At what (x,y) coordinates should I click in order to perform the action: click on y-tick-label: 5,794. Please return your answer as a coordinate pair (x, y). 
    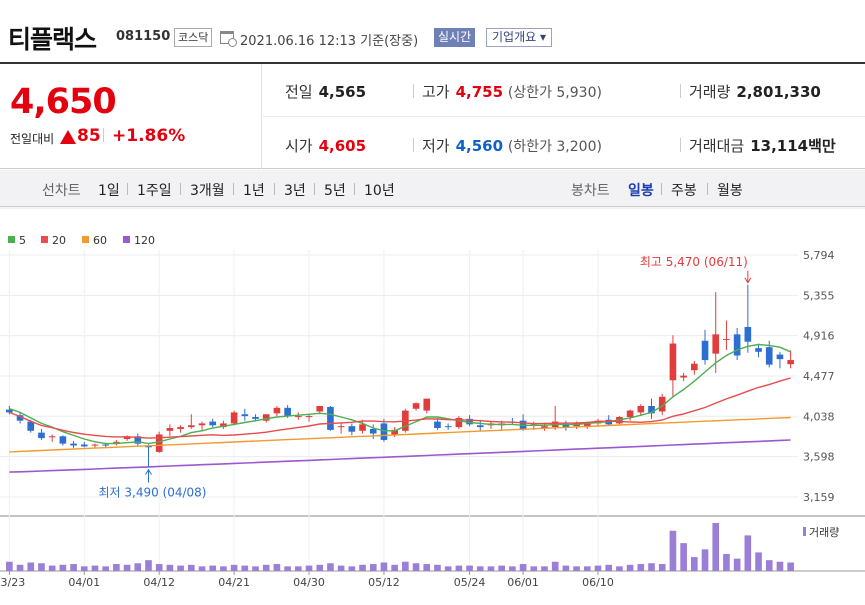
    Looking at the image, I should click on (819, 255).